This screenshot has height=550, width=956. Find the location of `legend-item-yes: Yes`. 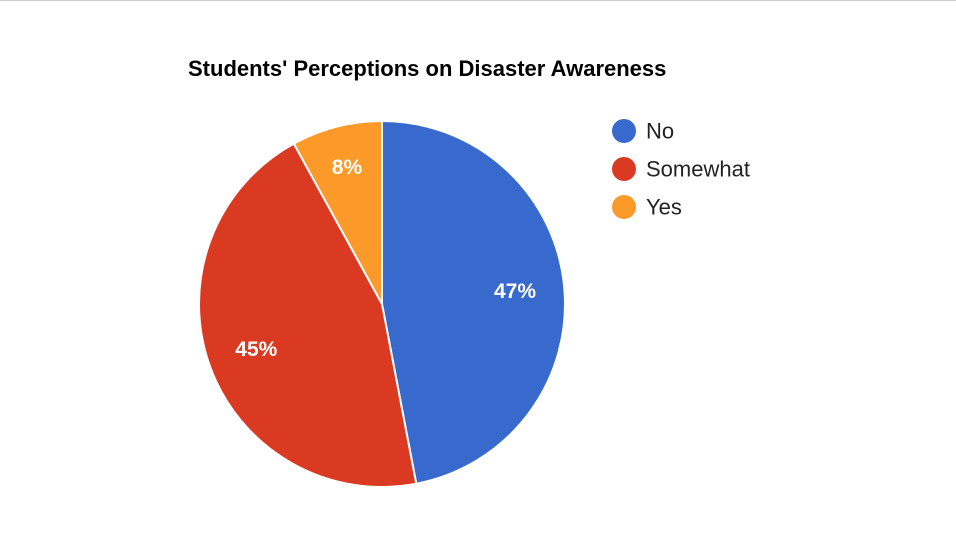

legend-item-yes: Yes is located at coordinates (647, 207).